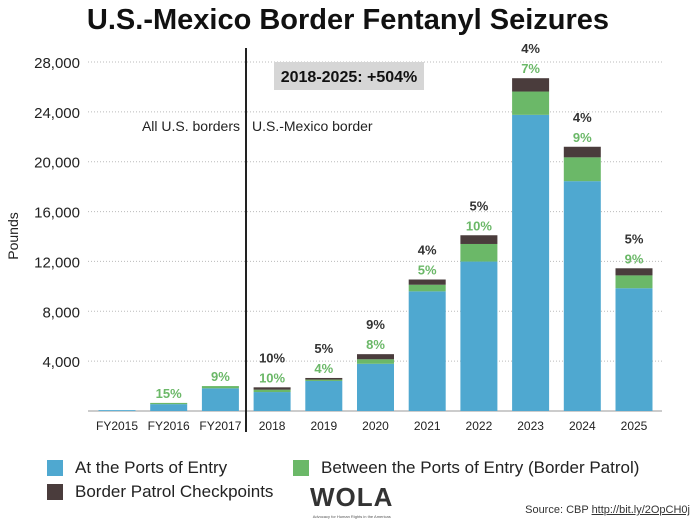  Describe the element at coordinates (57, 113) in the screenshot. I see `y-tick-label: 24,000` at that location.